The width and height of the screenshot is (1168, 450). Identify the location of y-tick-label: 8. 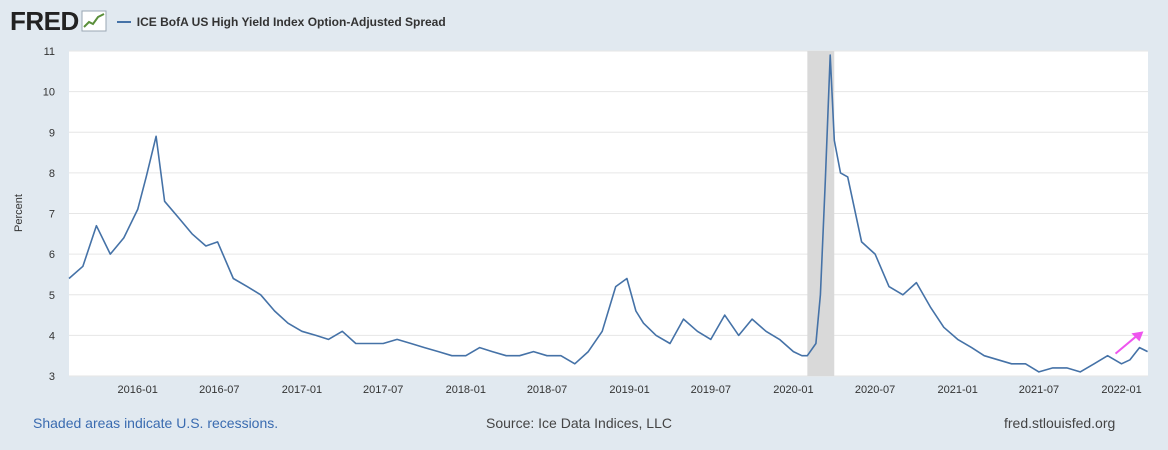
(52, 174).